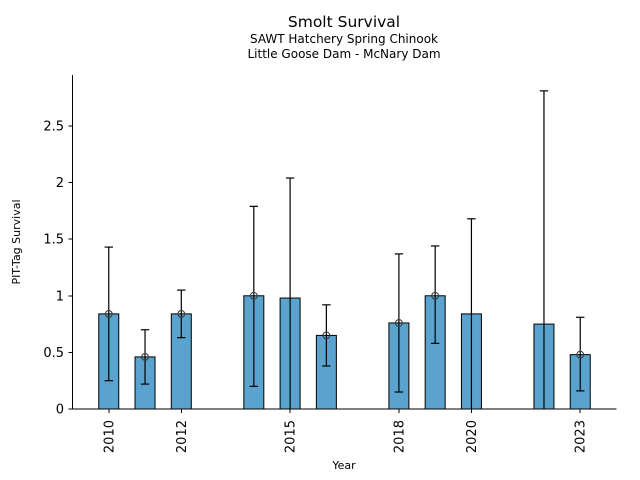 The height and width of the screenshot is (480, 640). I want to click on x-tick-label: 2020, so click(472, 436).